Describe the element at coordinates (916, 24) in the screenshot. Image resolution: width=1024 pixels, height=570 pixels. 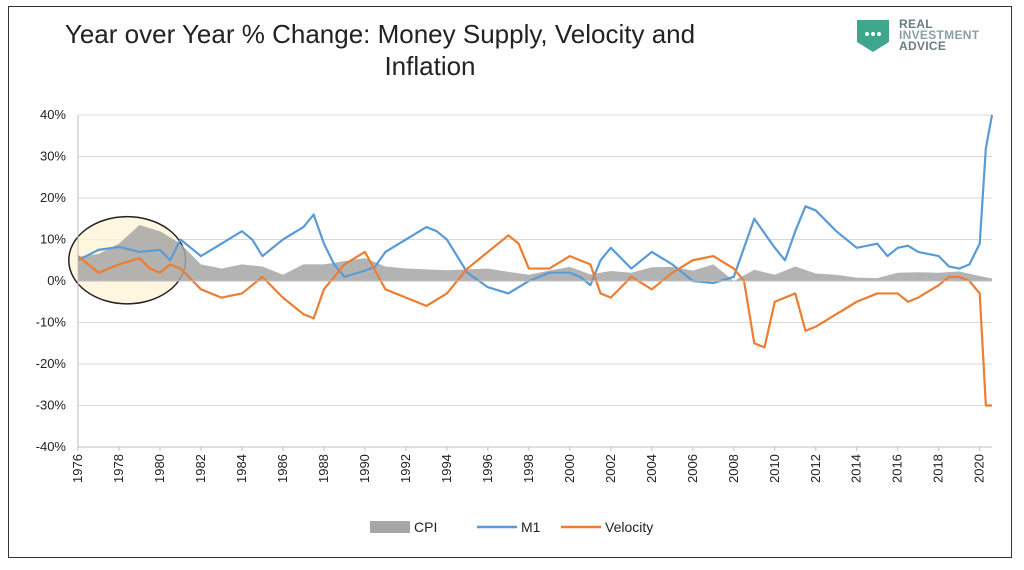
I see `logo-line1: REAL` at that location.